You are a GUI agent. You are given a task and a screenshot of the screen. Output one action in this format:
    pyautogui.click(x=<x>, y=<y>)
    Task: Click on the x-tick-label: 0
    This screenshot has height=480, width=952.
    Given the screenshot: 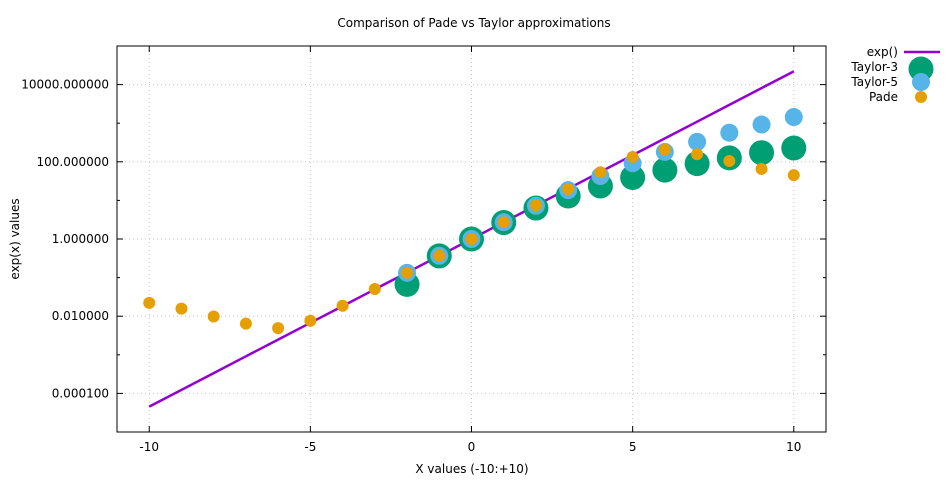 What is the action you would take?
    pyautogui.click(x=472, y=447)
    